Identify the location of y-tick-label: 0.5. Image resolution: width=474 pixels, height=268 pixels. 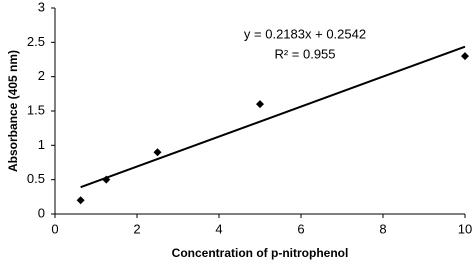
(36, 178).